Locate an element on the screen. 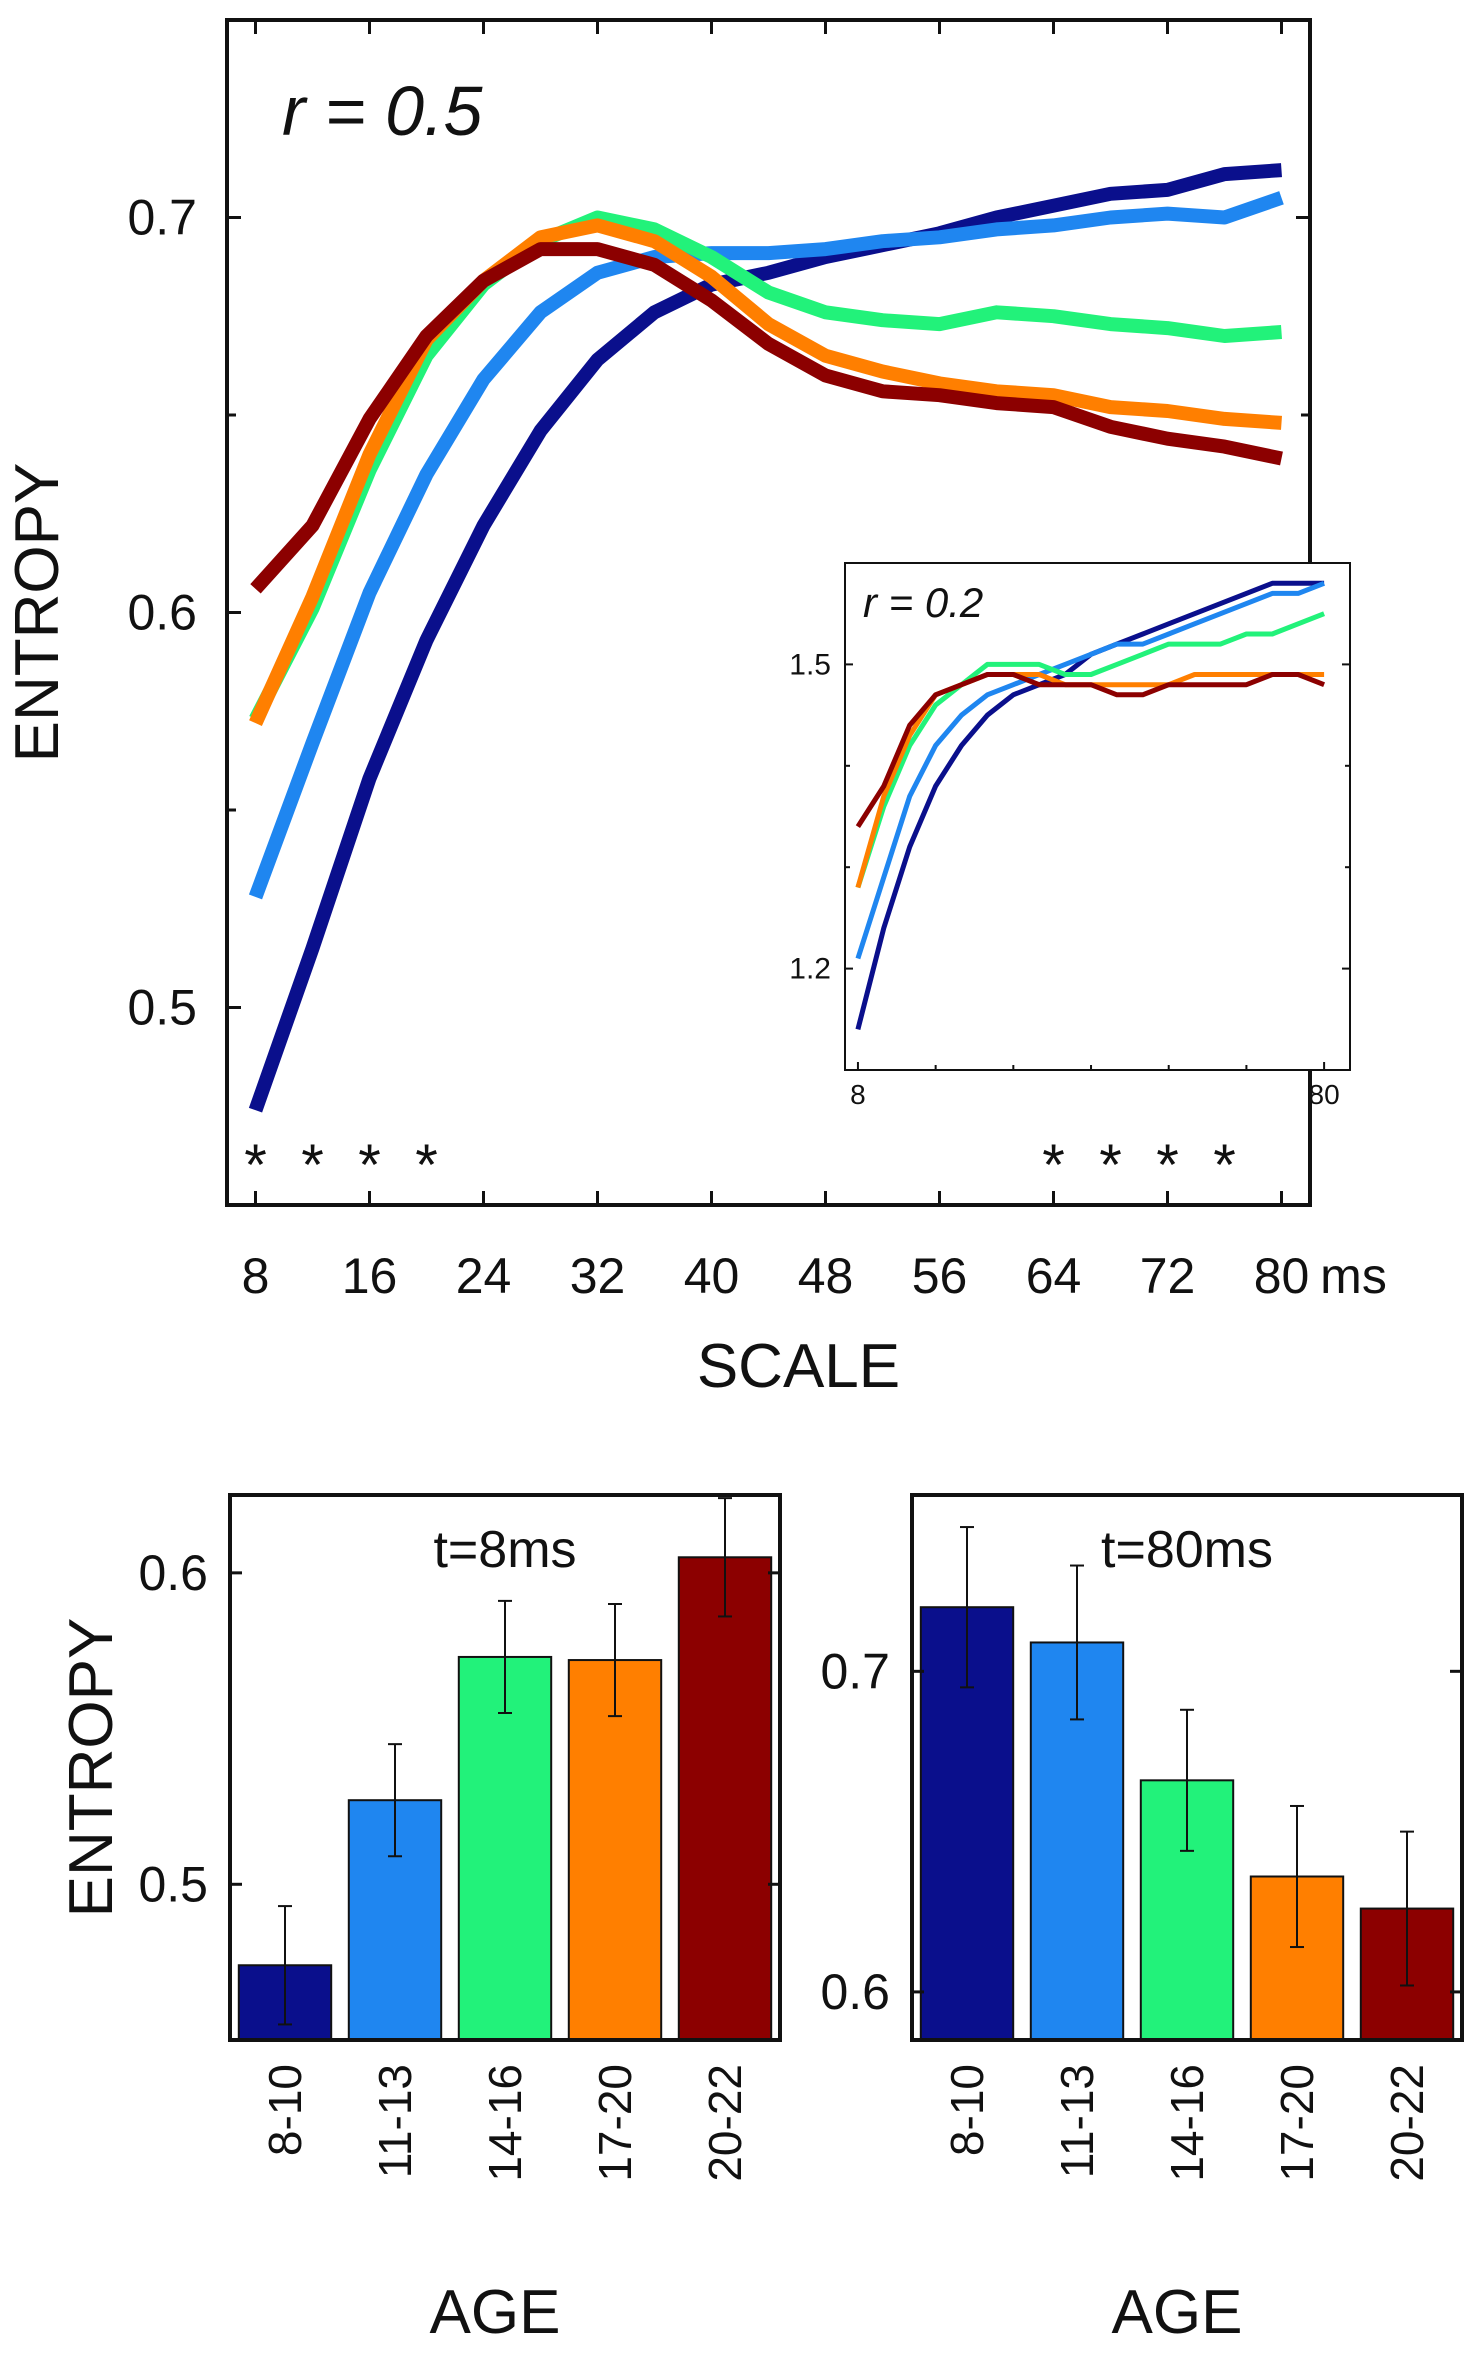 The width and height of the screenshot is (1473, 2353). main-x-tick-label: 24 is located at coordinates (484, 1276).